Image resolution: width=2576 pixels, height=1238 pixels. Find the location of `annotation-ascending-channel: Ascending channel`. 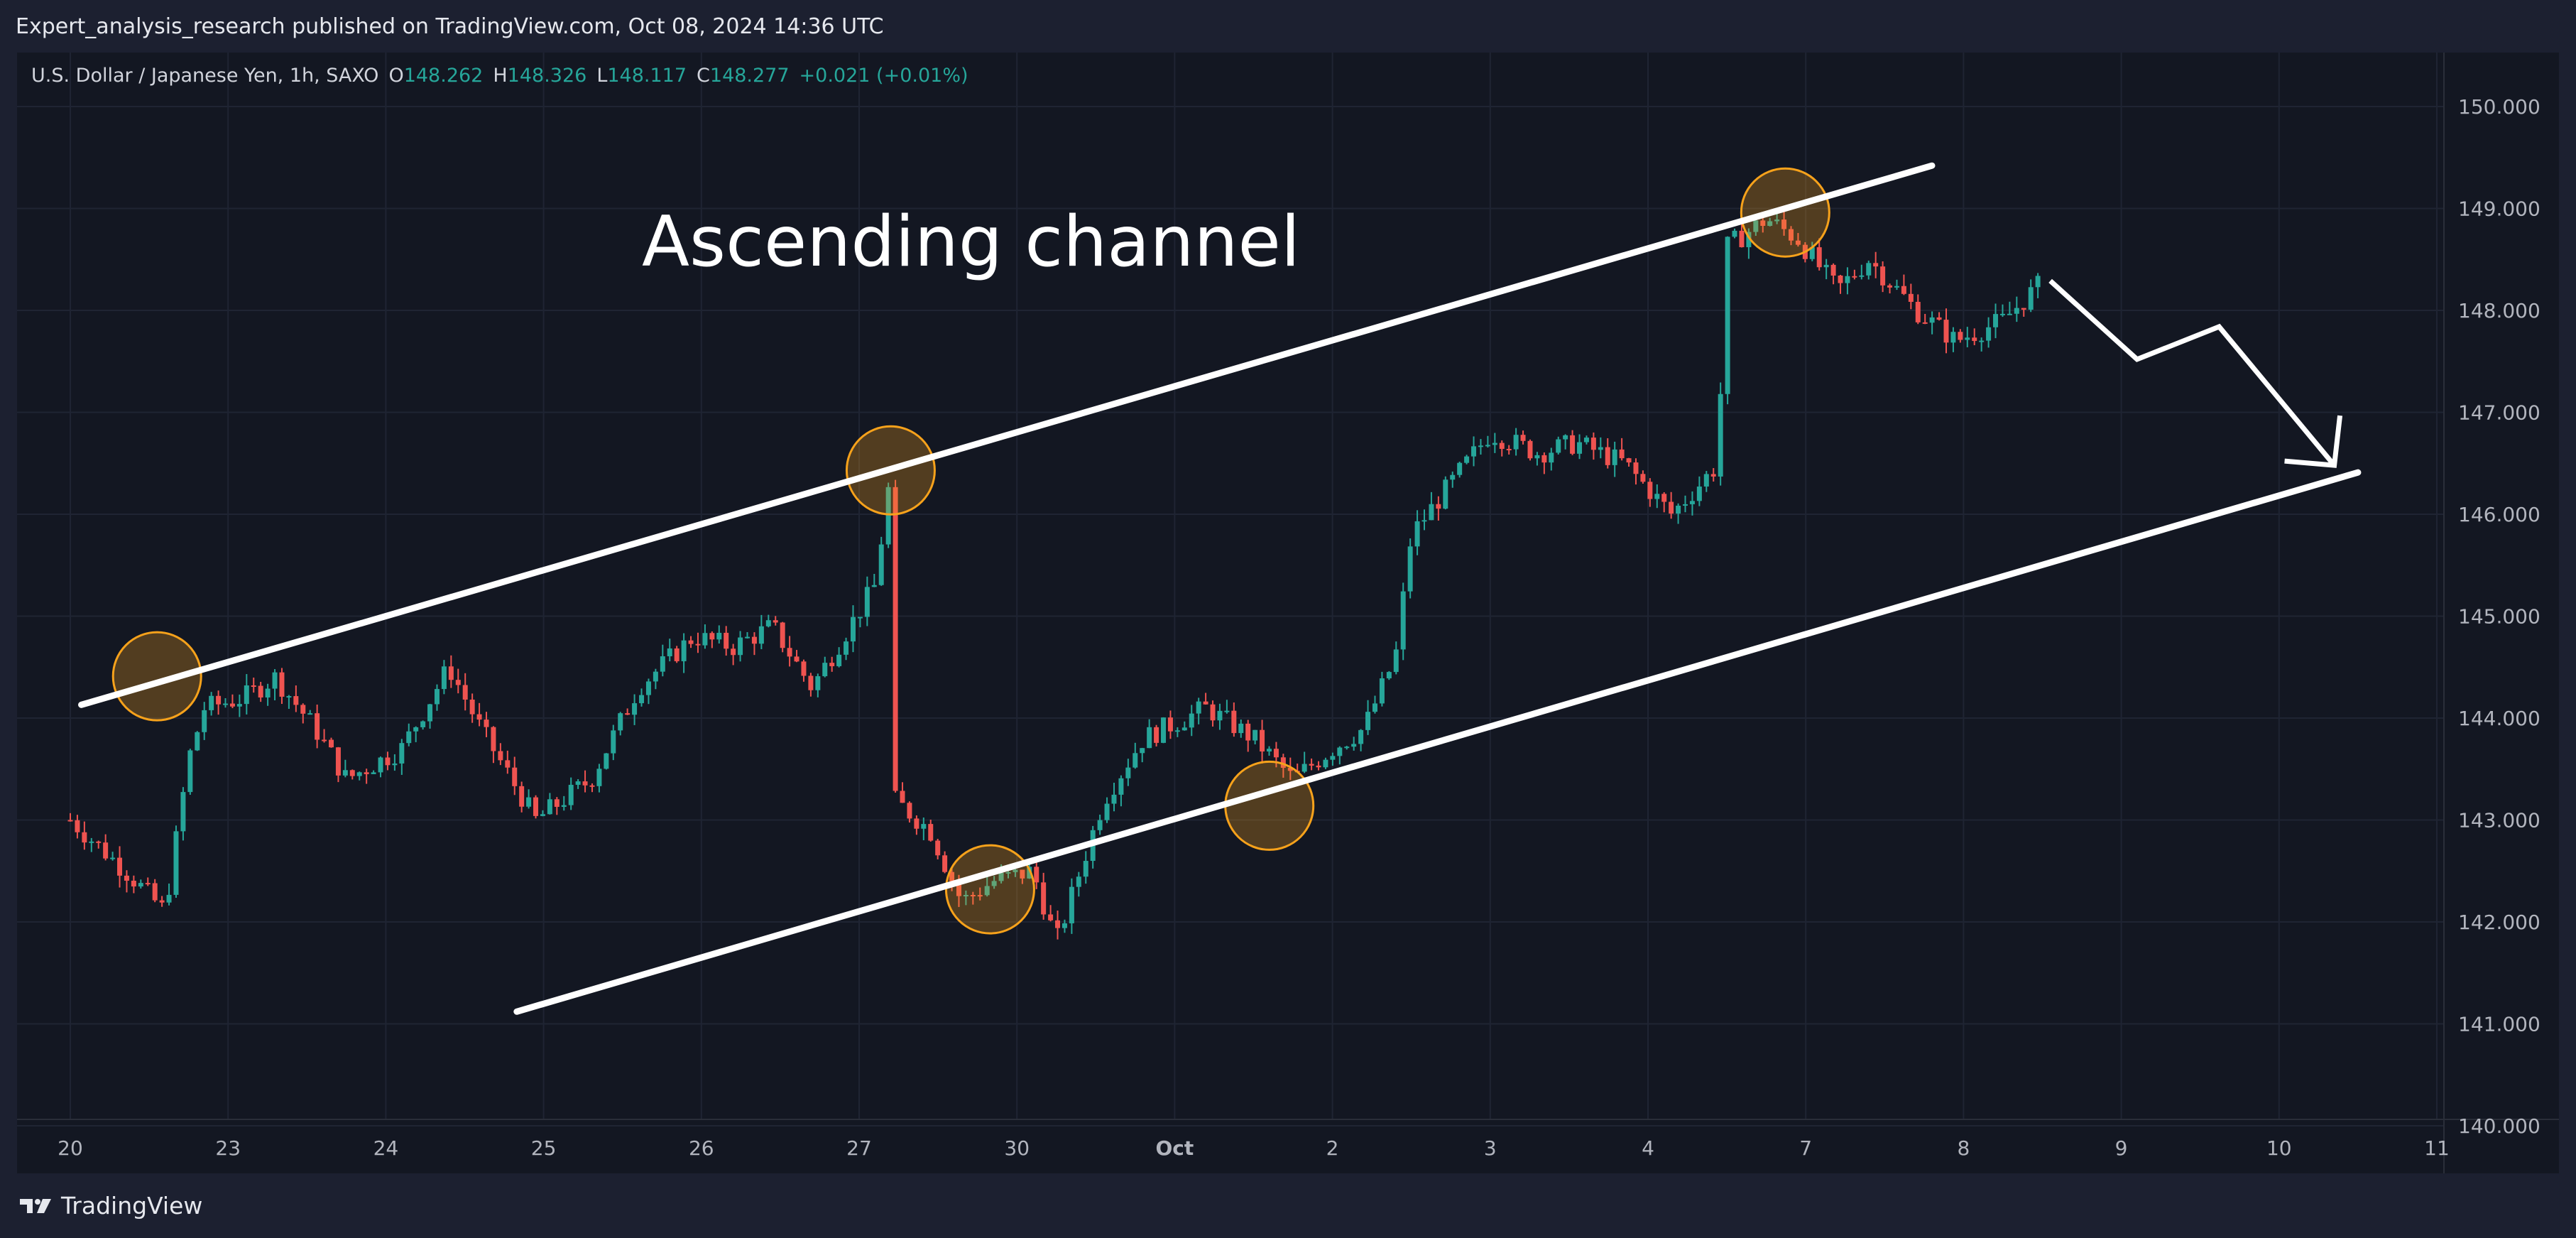

annotation-ascending-channel: Ascending channel is located at coordinates (971, 242).